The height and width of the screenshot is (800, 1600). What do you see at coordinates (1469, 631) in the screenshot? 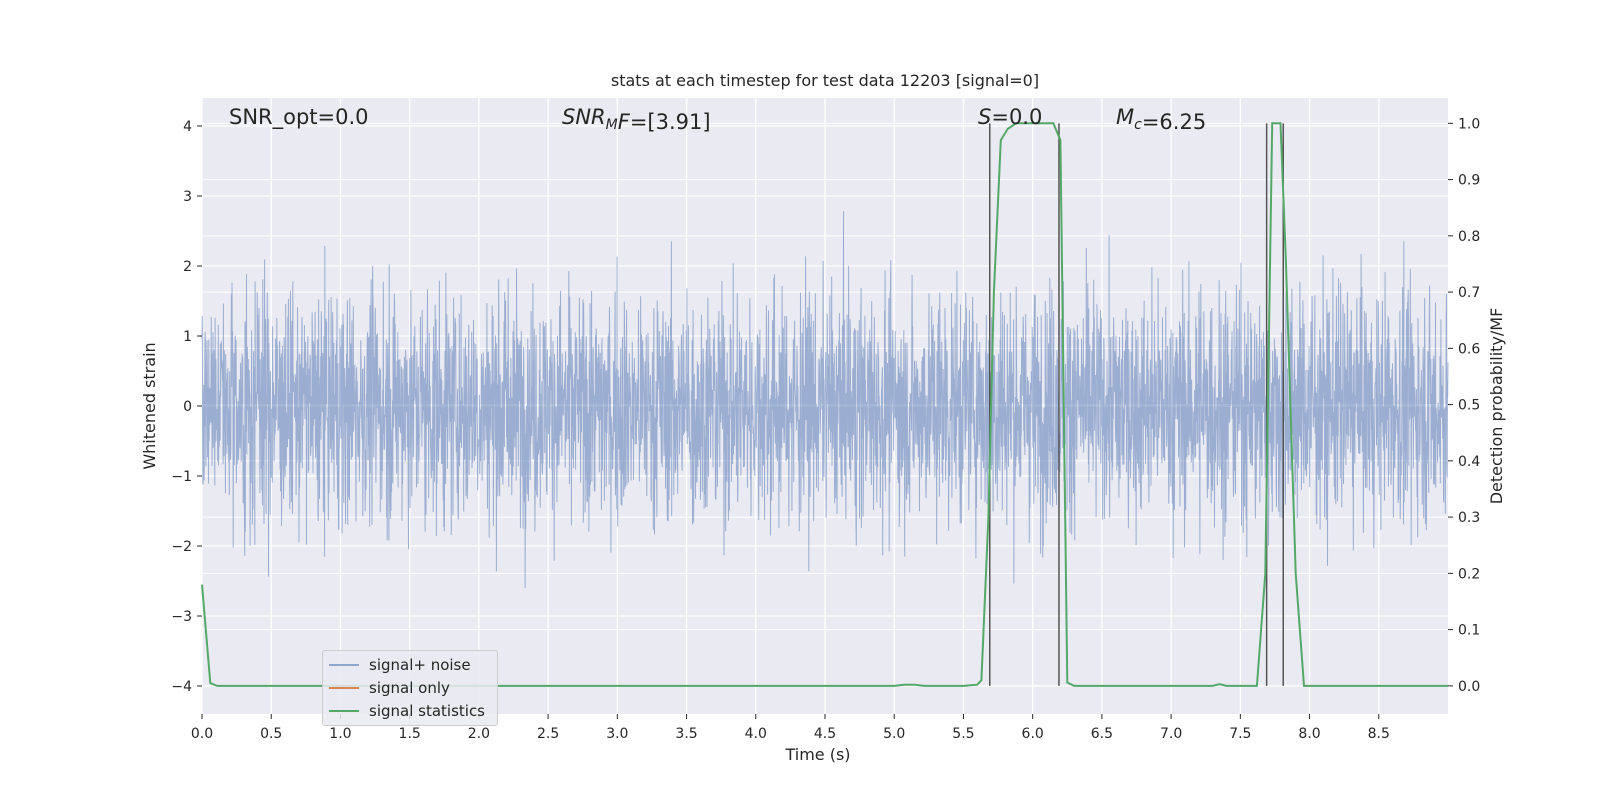
I see `y2-tick-label: 0.1` at bounding box center [1469, 631].